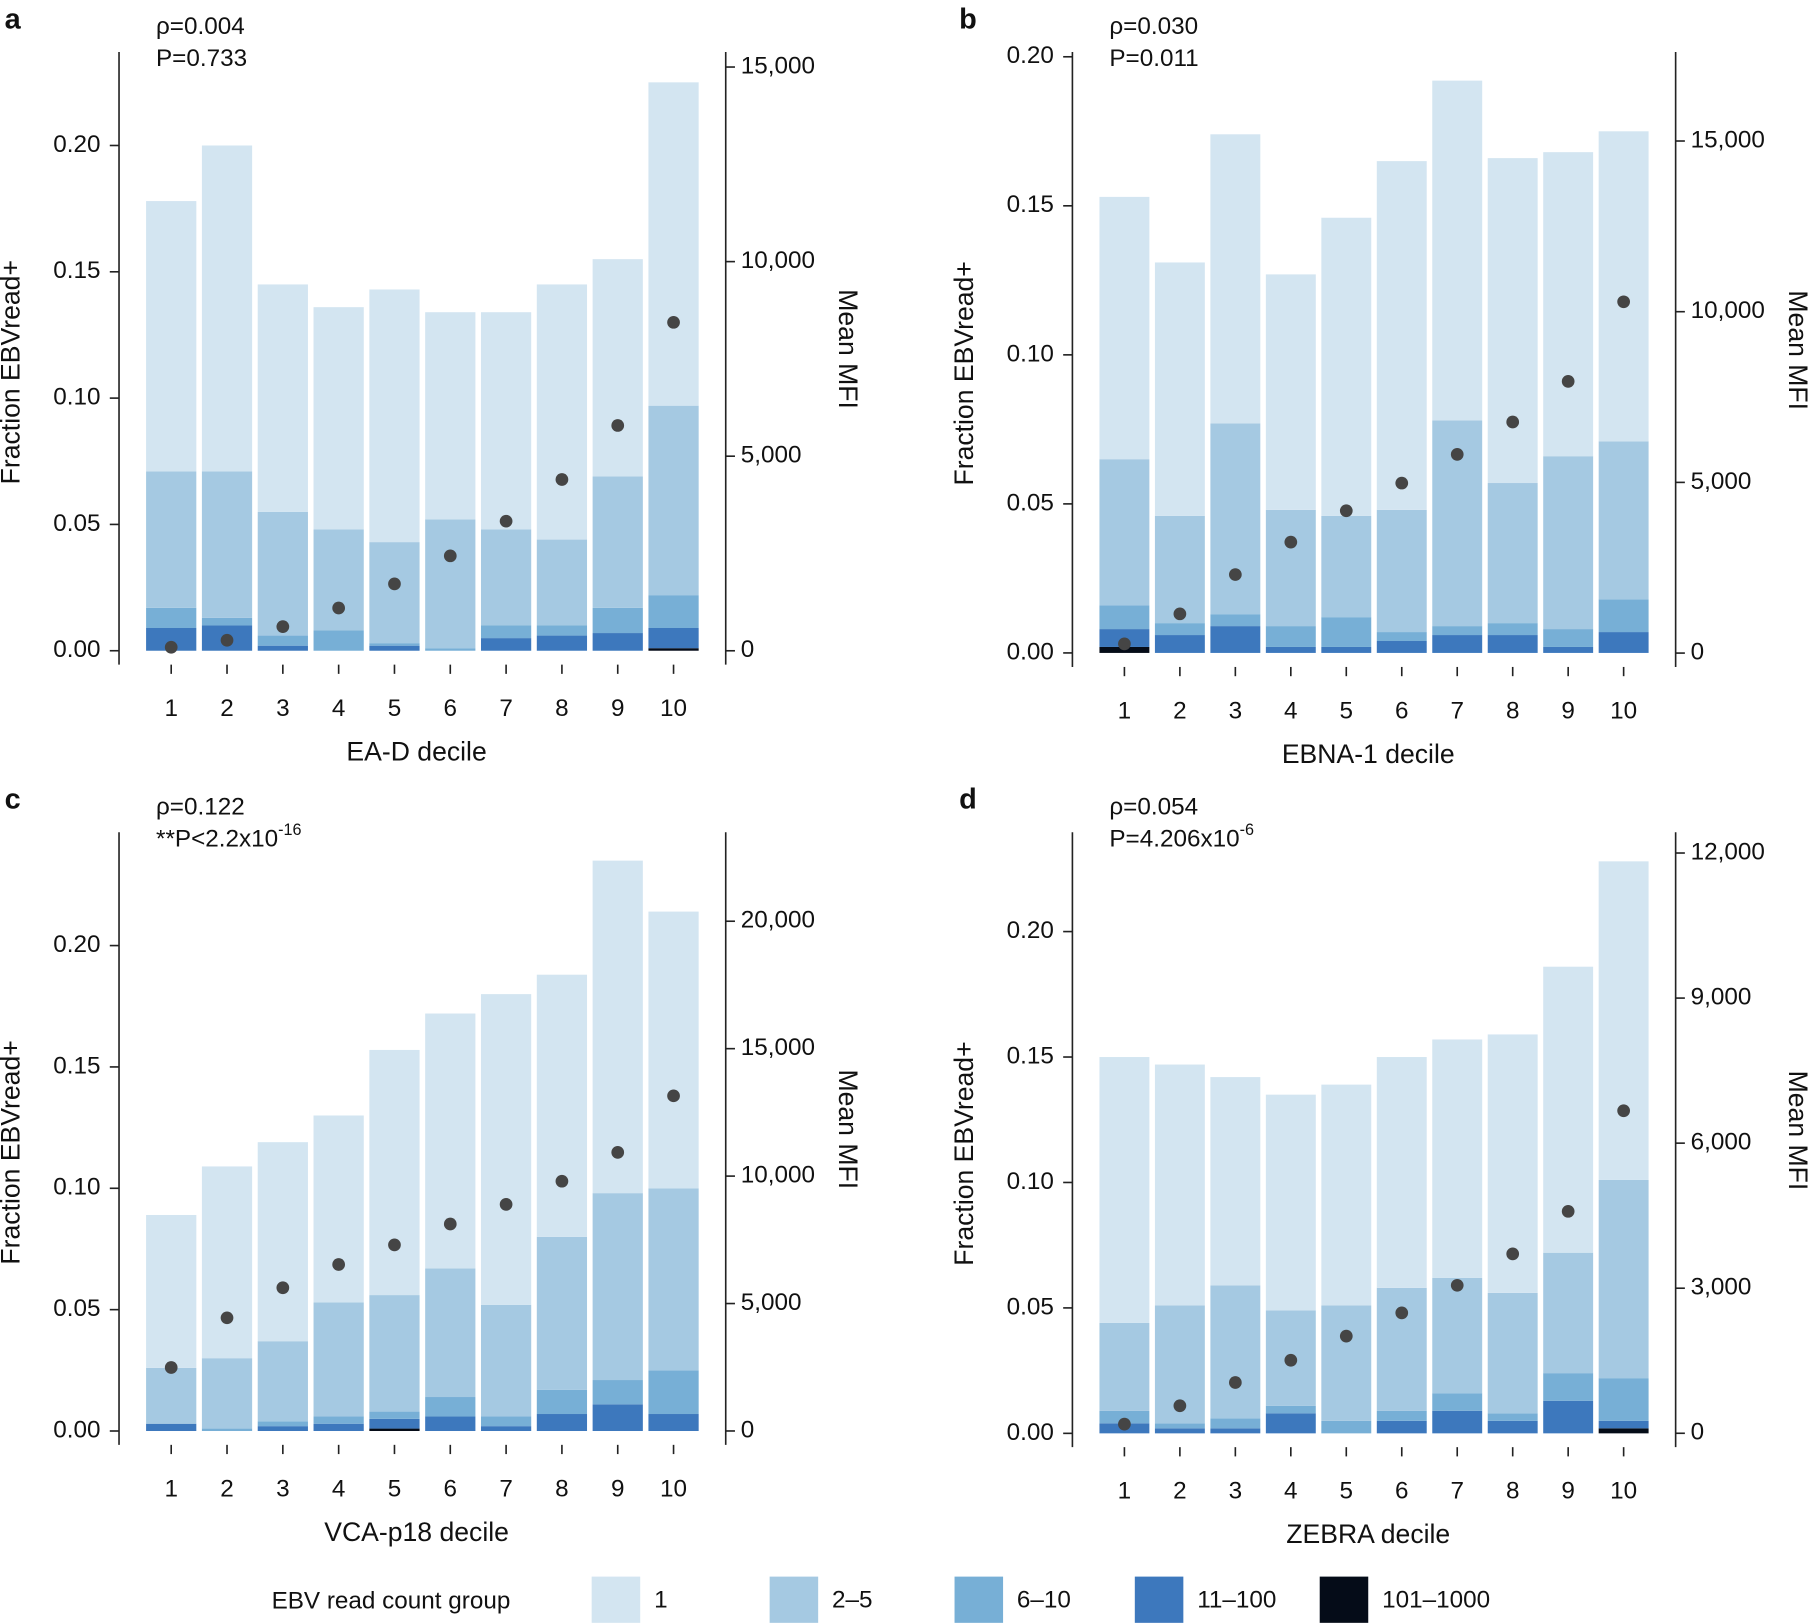  I want to click on legend-label: 11–100, so click(1236, 1599).